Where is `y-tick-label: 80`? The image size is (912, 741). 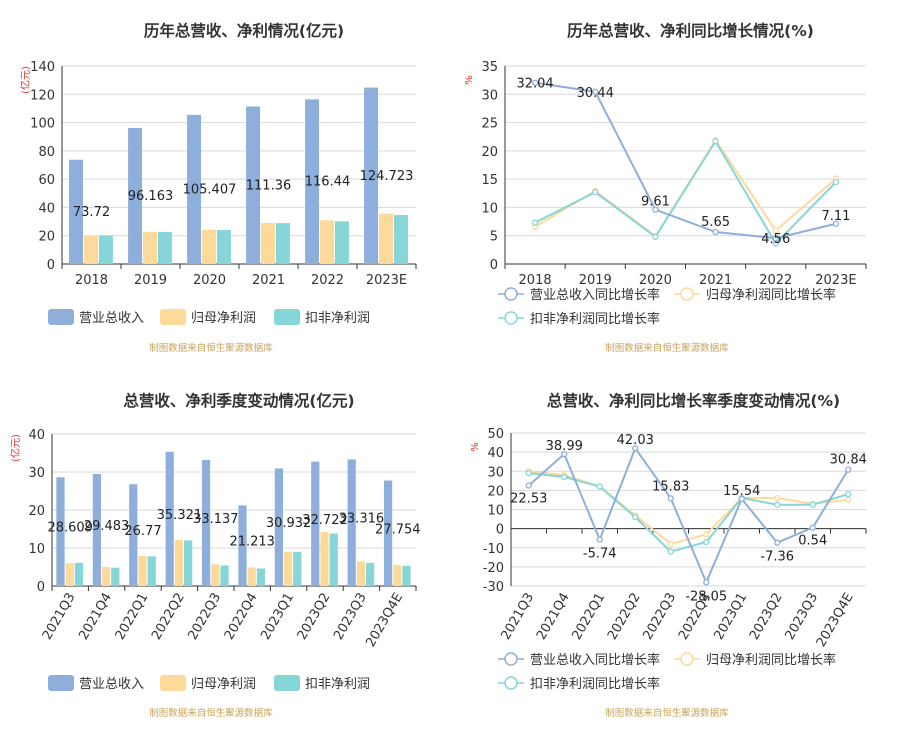
y-tick-label: 80 is located at coordinates (46, 152).